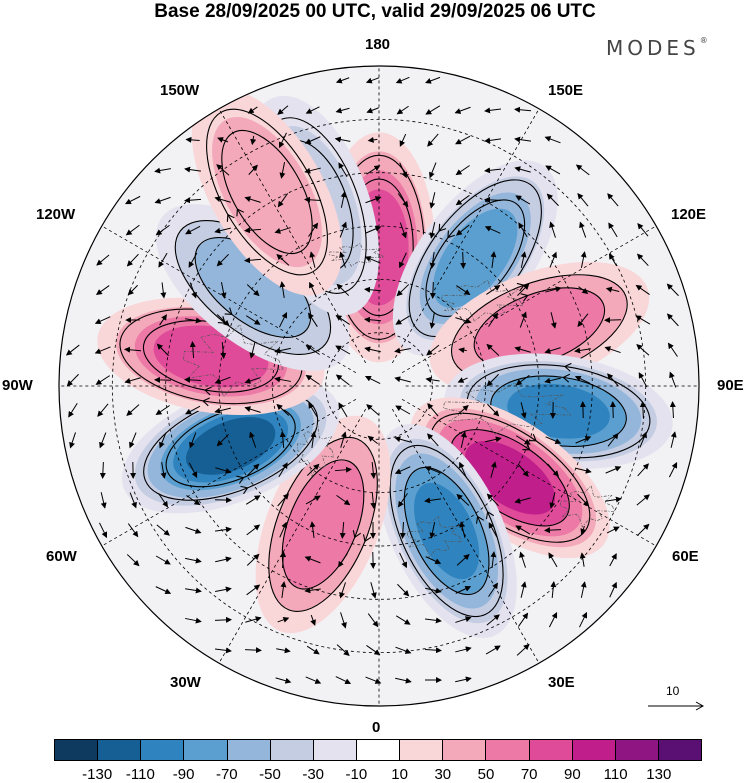 This screenshot has width=750, height=783. Describe the element at coordinates (97, 774) in the screenshot. I see `colorbar-tick-label: -130` at that location.